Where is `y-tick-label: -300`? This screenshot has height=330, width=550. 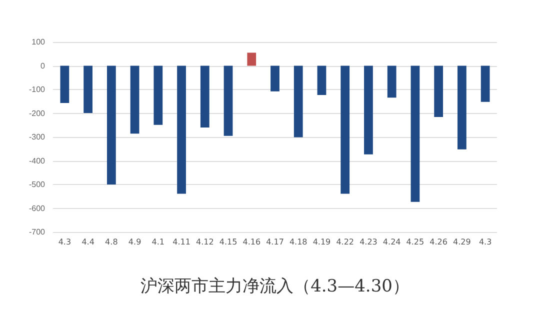 y-tick-label: -300 is located at coordinates (37, 137).